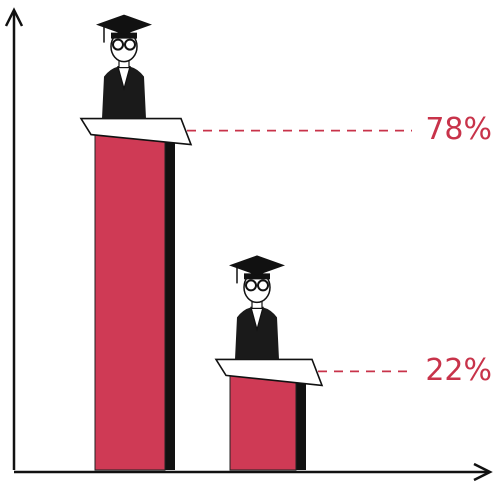 Image resolution: width=498 pixels, height=486 pixels. I want to click on value-label: 22%, so click(458, 370).